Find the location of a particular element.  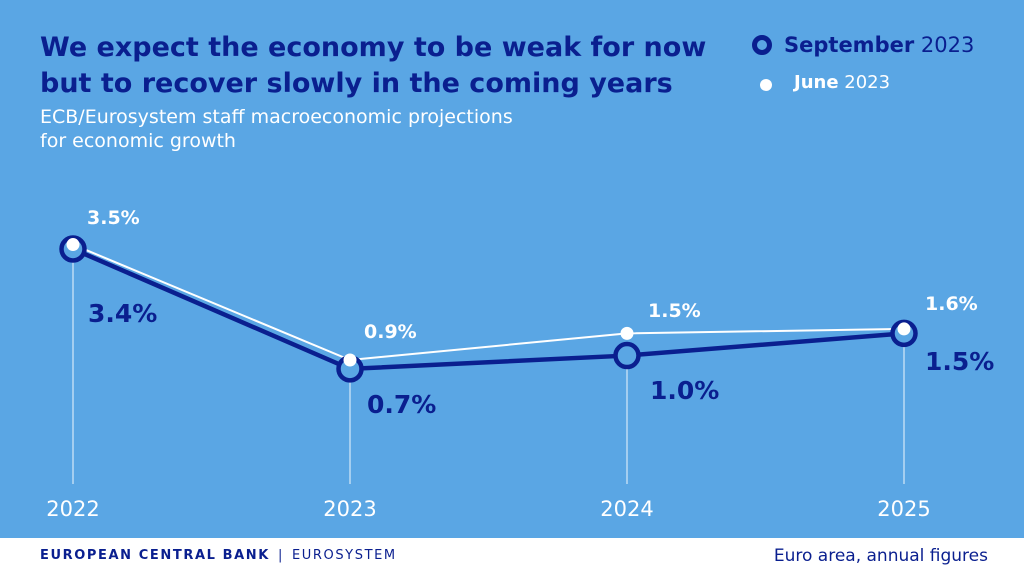

ecb-logo-text: EUROPEAN CENTRAL BANK | EUROSYSTEM is located at coordinates (218, 555).